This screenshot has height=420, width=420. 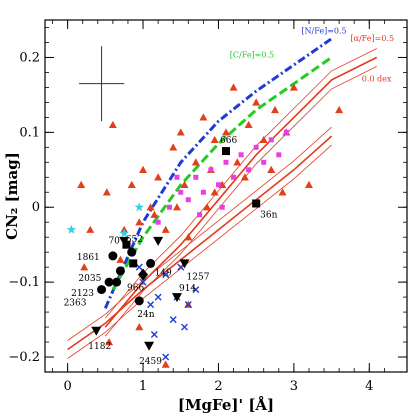 What do you see at coordinates (198, 277) in the screenshot?
I see `point-label: 1257` at bounding box center [198, 277].